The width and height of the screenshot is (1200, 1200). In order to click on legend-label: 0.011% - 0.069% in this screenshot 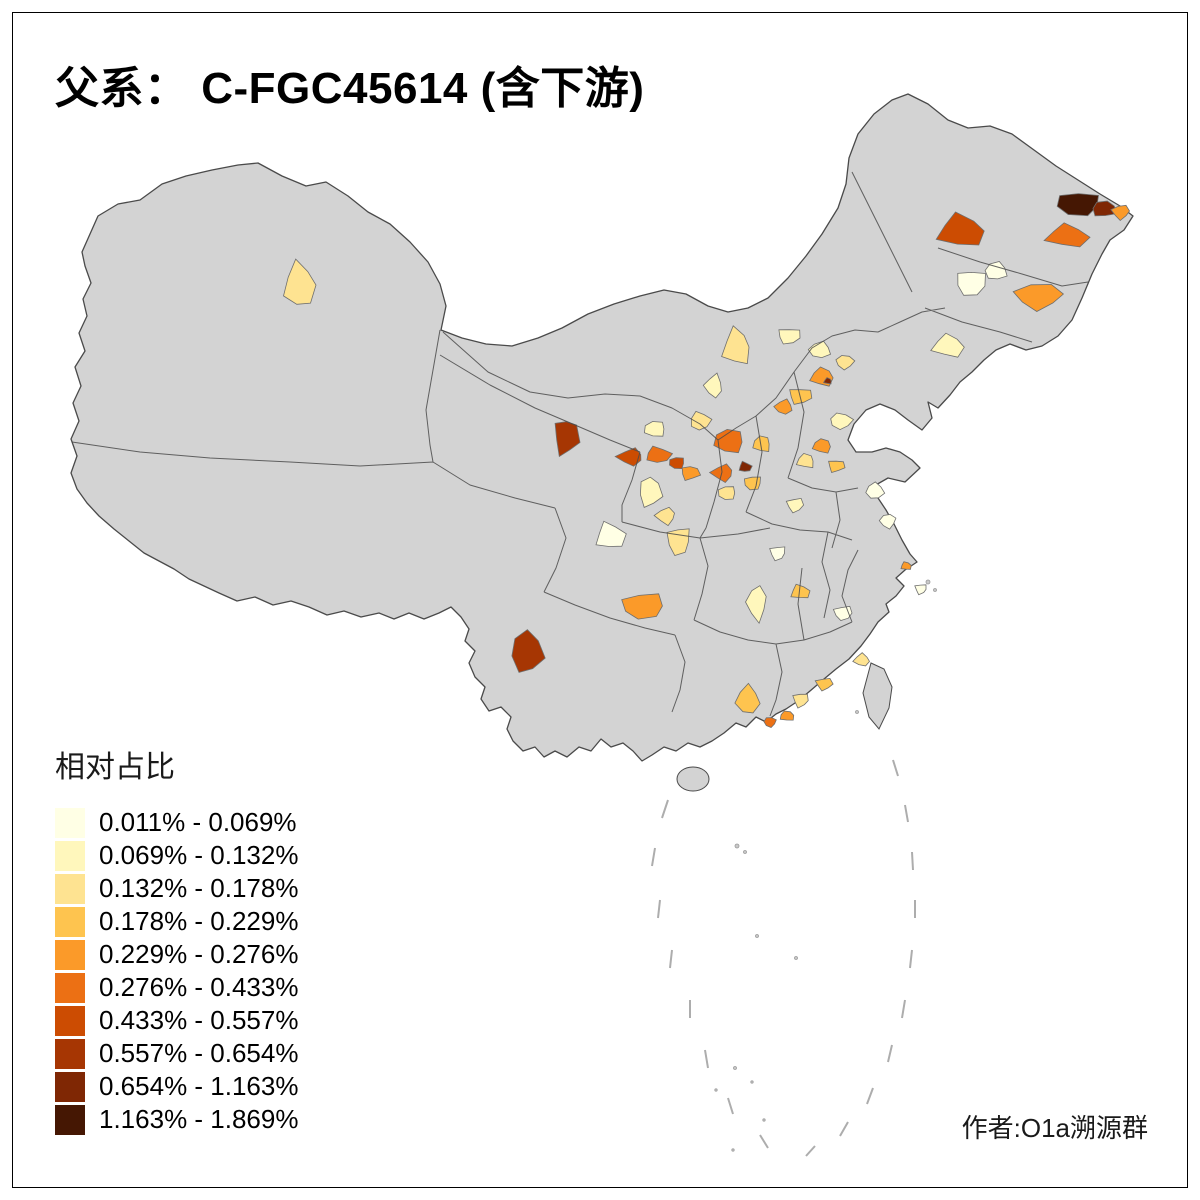, I will do `click(198, 822)`.